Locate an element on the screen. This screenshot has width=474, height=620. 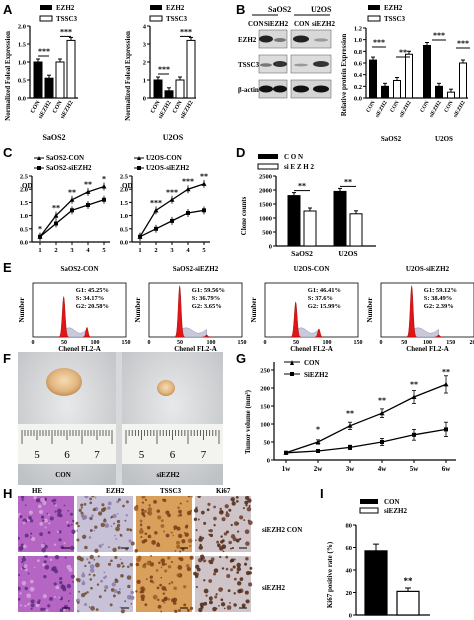
pb-cat-1: siEZH2 is located at coordinates (382, 109).